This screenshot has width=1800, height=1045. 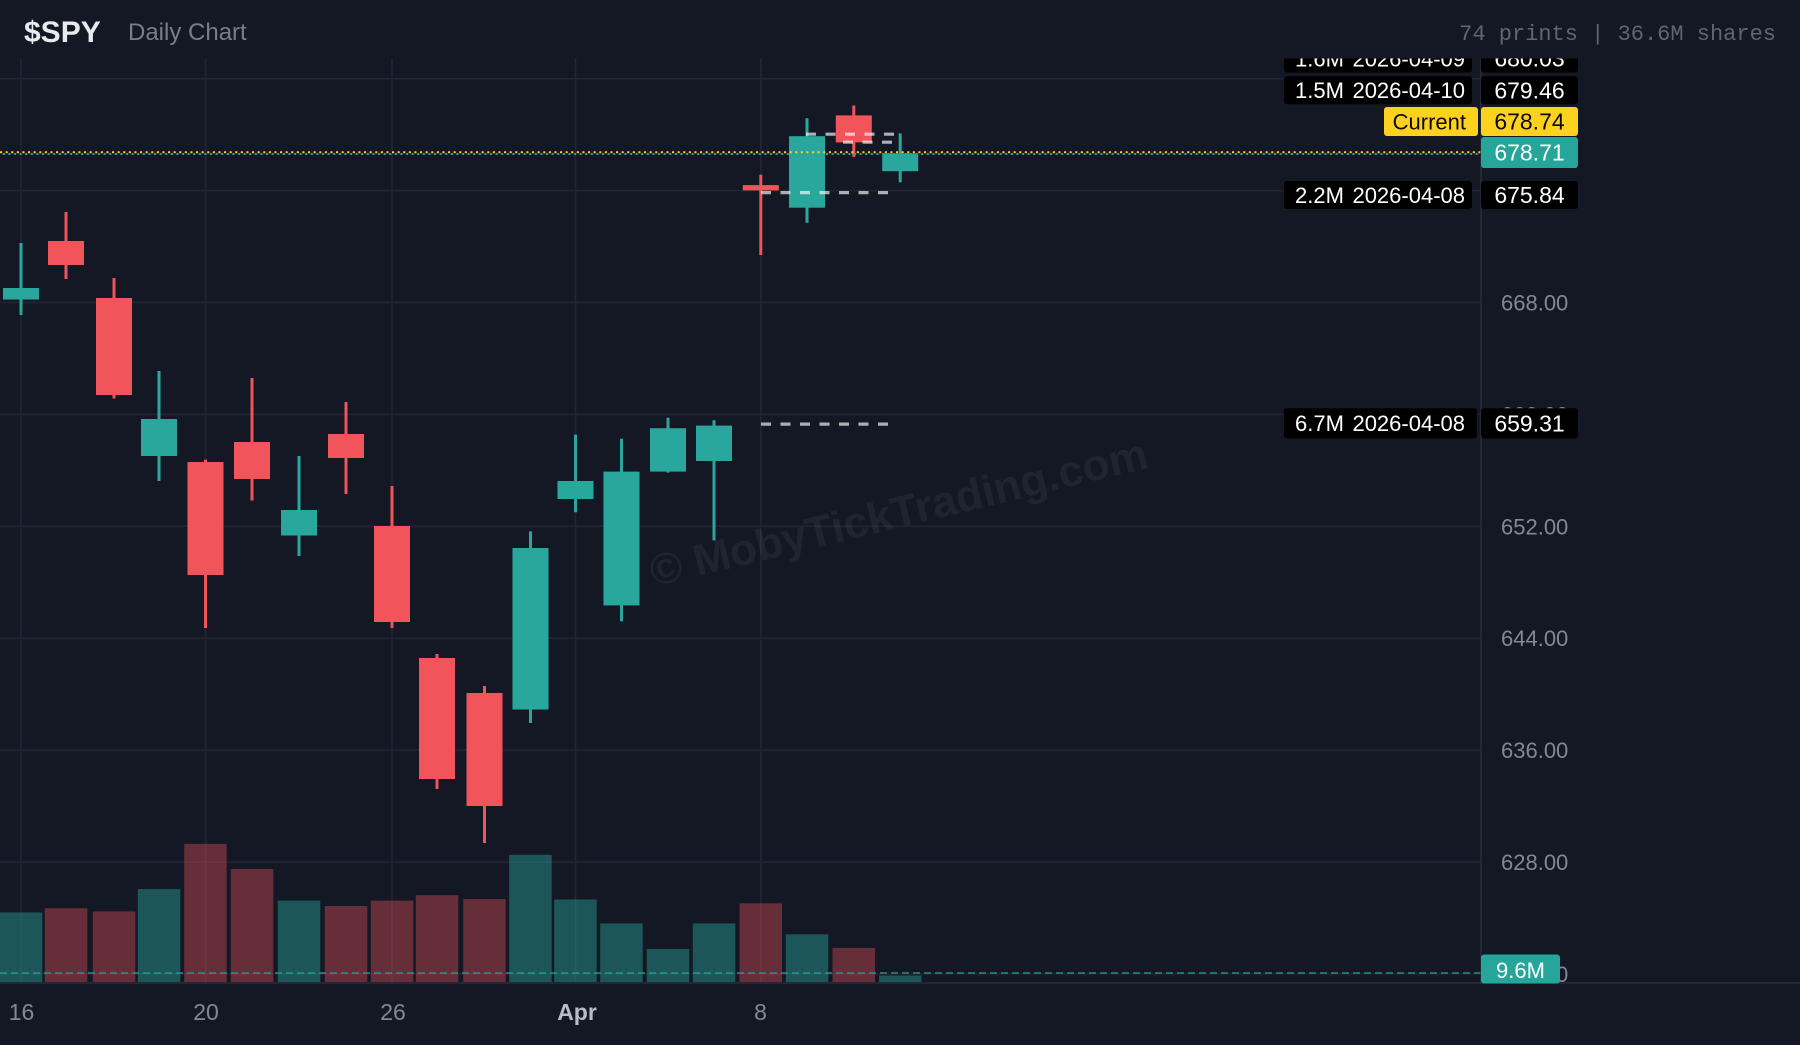 What do you see at coordinates (1529, 423) in the screenshot?
I see `svg-text: 659.31` at bounding box center [1529, 423].